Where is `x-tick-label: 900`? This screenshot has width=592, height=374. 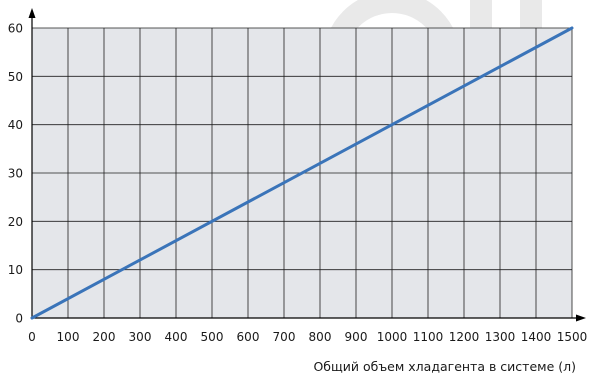
x-tick-label: 900 is located at coordinates (356, 337).